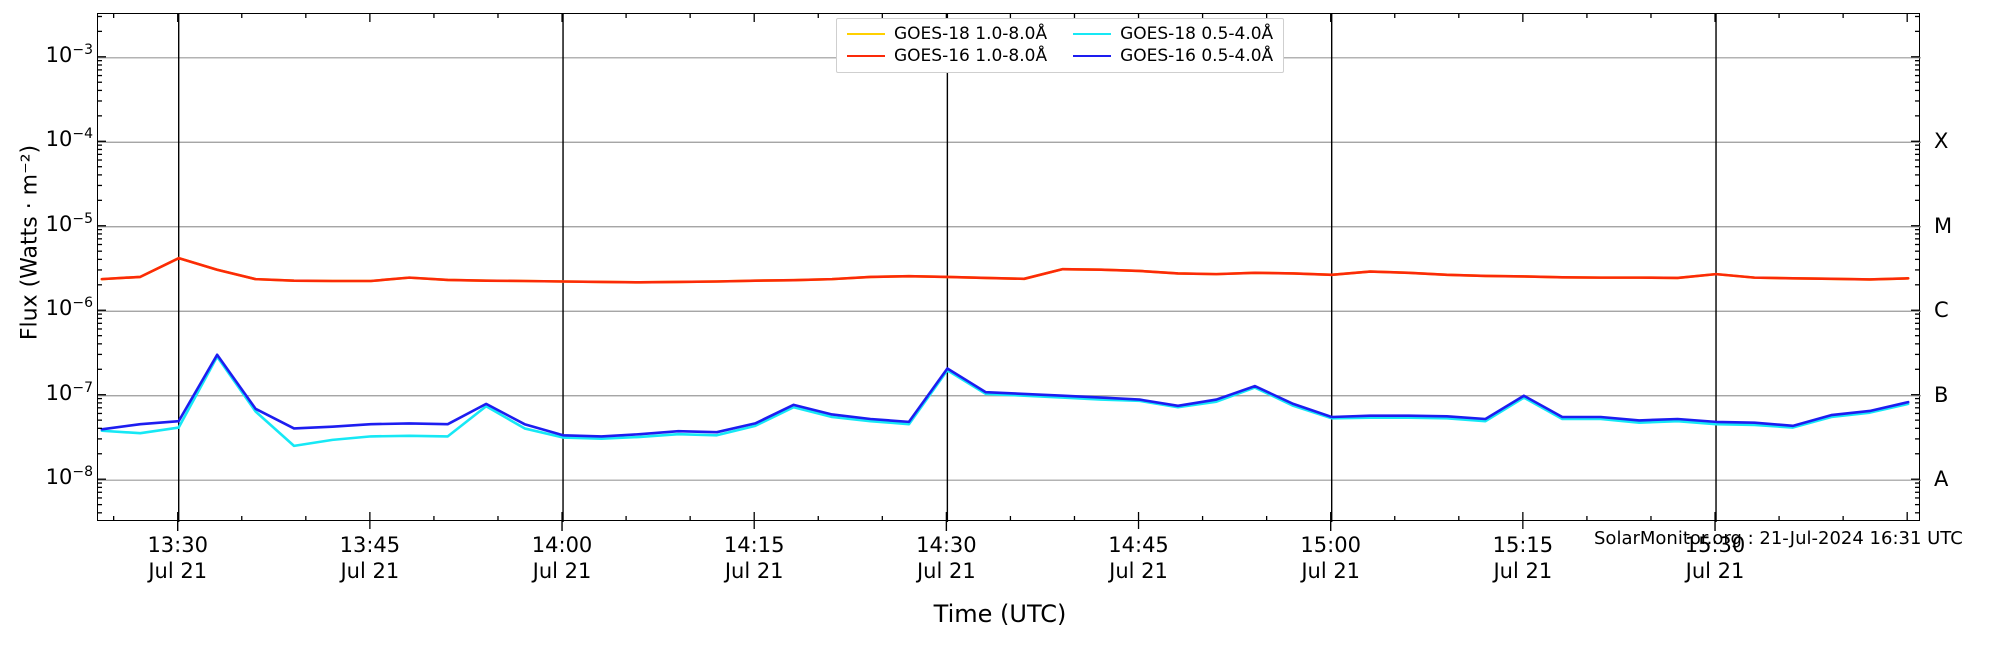  What do you see at coordinates (1197, 56) in the screenshot?
I see `legend-label-goes16-short: GOES-16 0.5-4.0Å` at bounding box center [1197, 56].